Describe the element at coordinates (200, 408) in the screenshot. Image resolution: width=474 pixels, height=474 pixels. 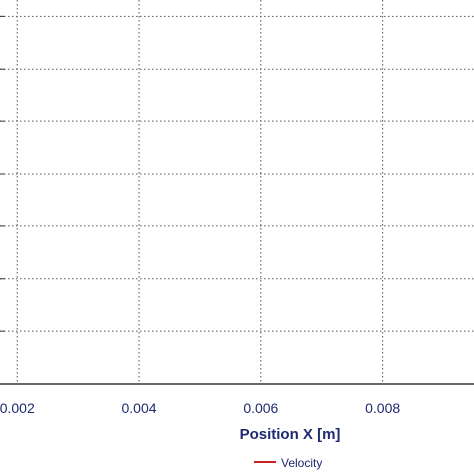
I see `x-tick-labels: 0.002 0.004 0.006 0.008` at that location.